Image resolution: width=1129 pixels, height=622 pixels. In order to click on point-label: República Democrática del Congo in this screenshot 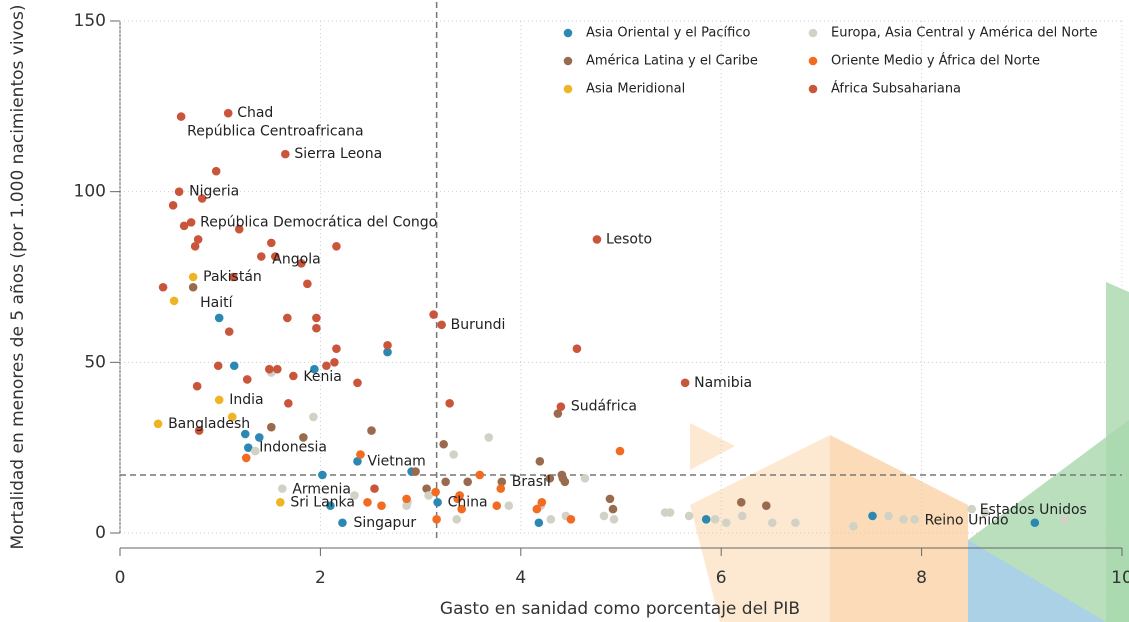, I will do `click(318, 222)`.